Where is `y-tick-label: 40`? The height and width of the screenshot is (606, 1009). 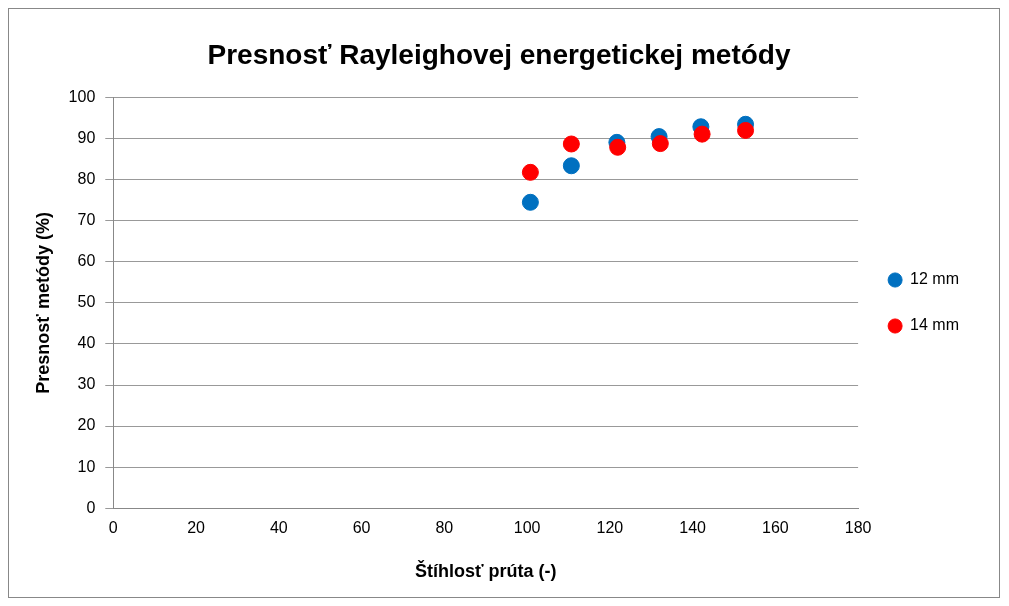
y-tick-label: 40 is located at coordinates (86, 343).